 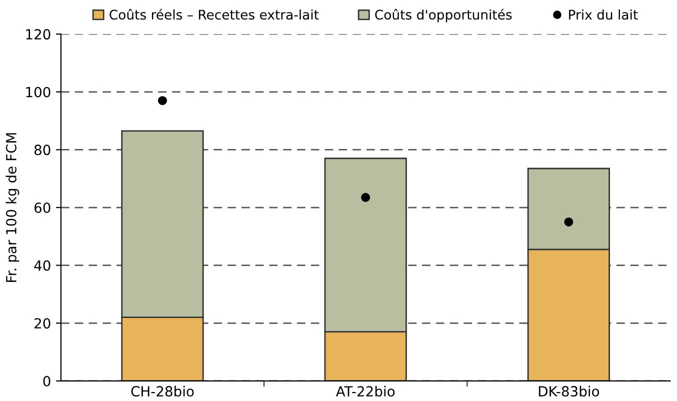 What do you see at coordinates (365, 391) in the screenshot?
I see `x-tick-label: AT-22bio` at bounding box center [365, 391].